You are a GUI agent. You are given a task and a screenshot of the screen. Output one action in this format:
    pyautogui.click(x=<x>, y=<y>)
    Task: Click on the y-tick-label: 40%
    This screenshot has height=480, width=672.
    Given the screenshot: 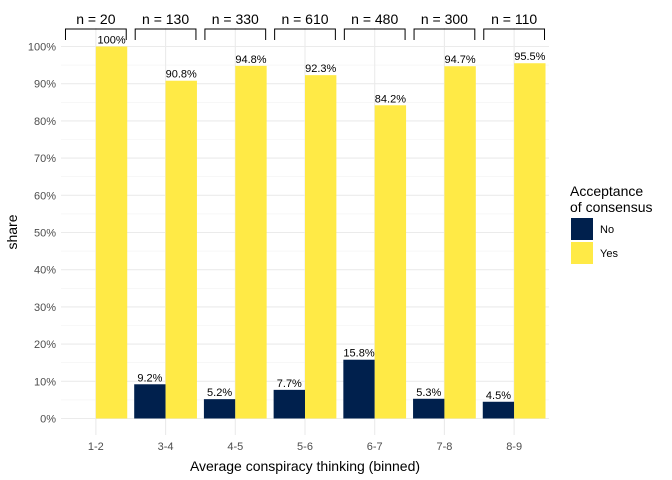 What is the action you would take?
    pyautogui.click(x=45, y=271)
    